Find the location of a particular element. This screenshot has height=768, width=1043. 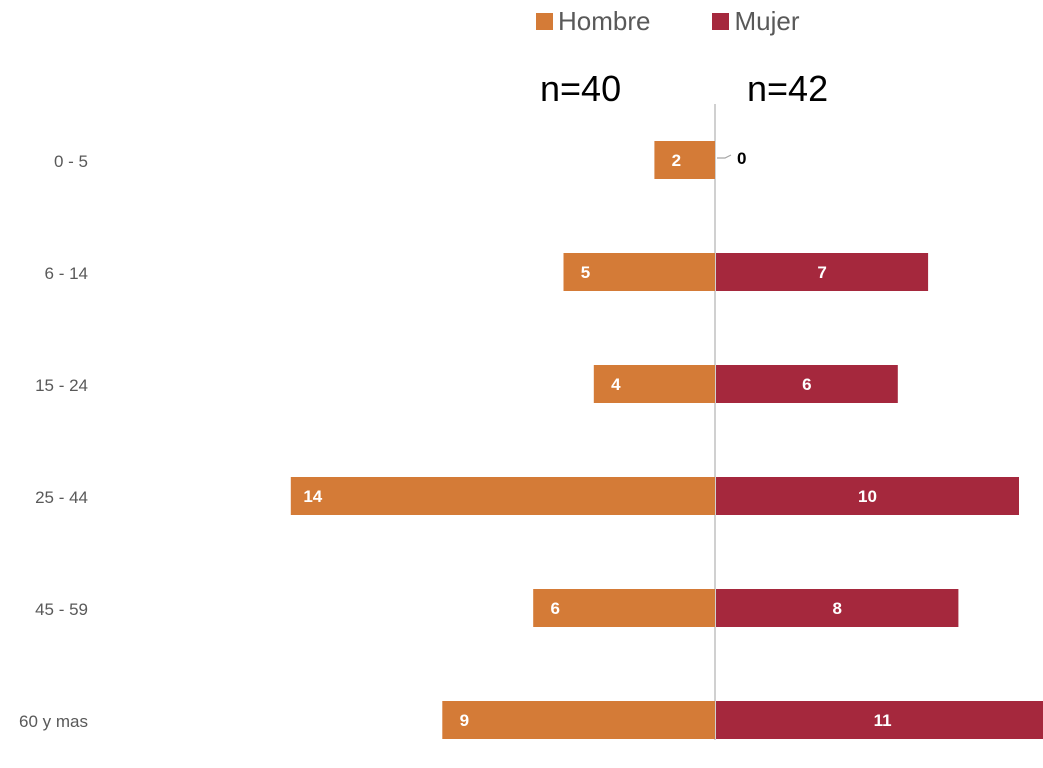

data-label-hombre: 5 is located at coordinates (585, 272).